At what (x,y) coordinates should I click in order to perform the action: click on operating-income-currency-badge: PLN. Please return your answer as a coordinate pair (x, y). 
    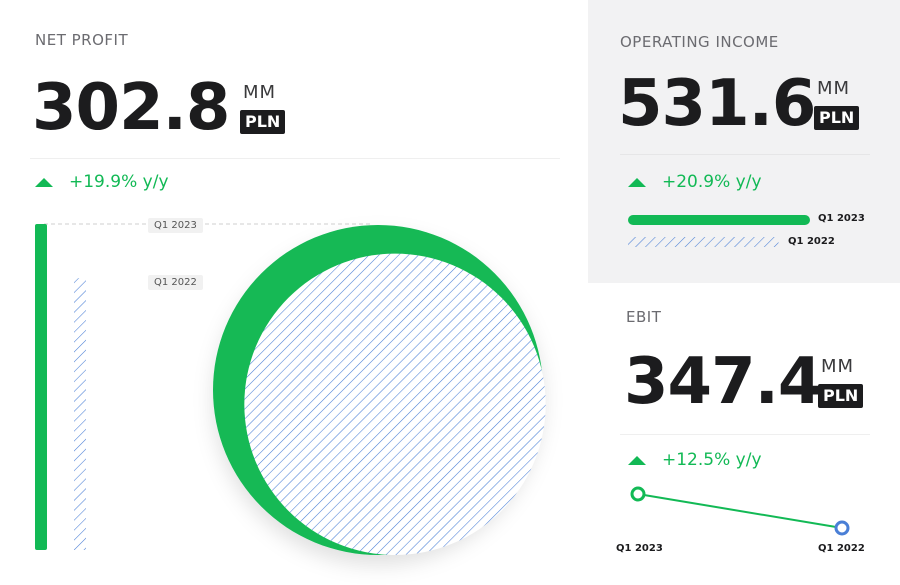
    Looking at the image, I should click on (837, 118).